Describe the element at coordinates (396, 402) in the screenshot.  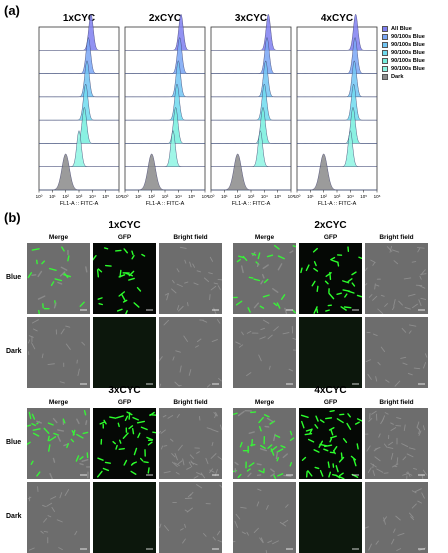
I see `column-header-3-2: Bright field` at that location.